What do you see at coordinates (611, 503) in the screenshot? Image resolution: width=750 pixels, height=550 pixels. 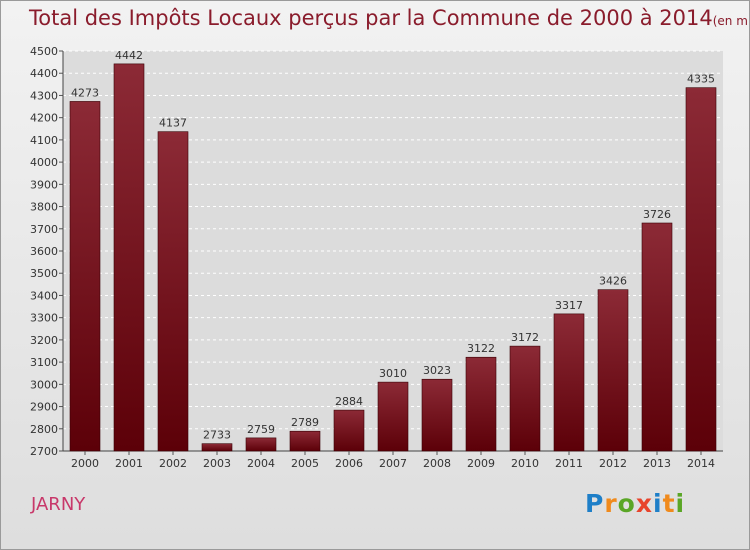 I see `logo-letter: r` at bounding box center [611, 503].